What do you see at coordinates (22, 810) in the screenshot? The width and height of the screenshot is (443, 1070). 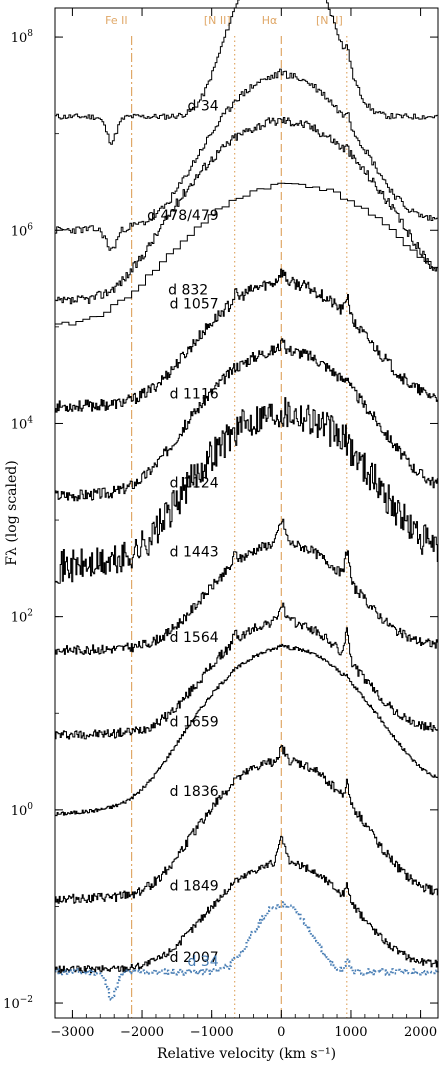 I see `y-tick-label-1: 10⁰` at bounding box center [22, 810].